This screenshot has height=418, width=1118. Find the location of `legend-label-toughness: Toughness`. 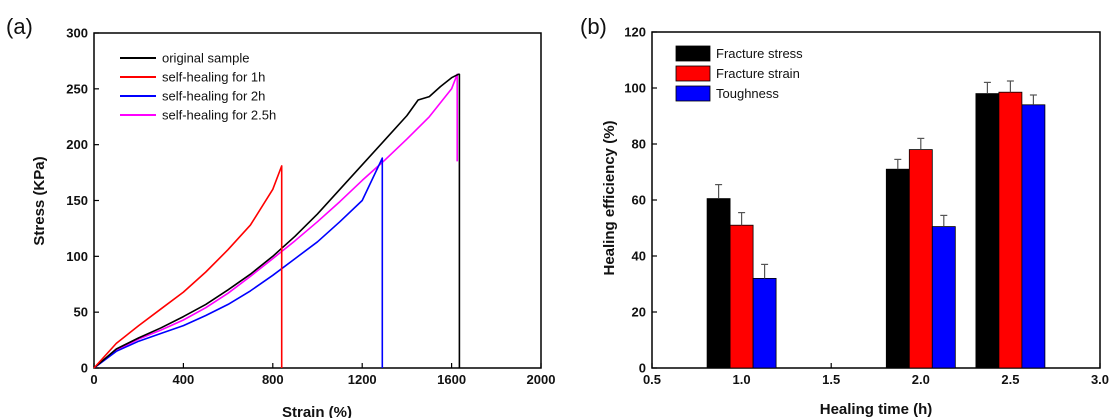

legend-label-toughness: Toughness is located at coordinates (747, 93).